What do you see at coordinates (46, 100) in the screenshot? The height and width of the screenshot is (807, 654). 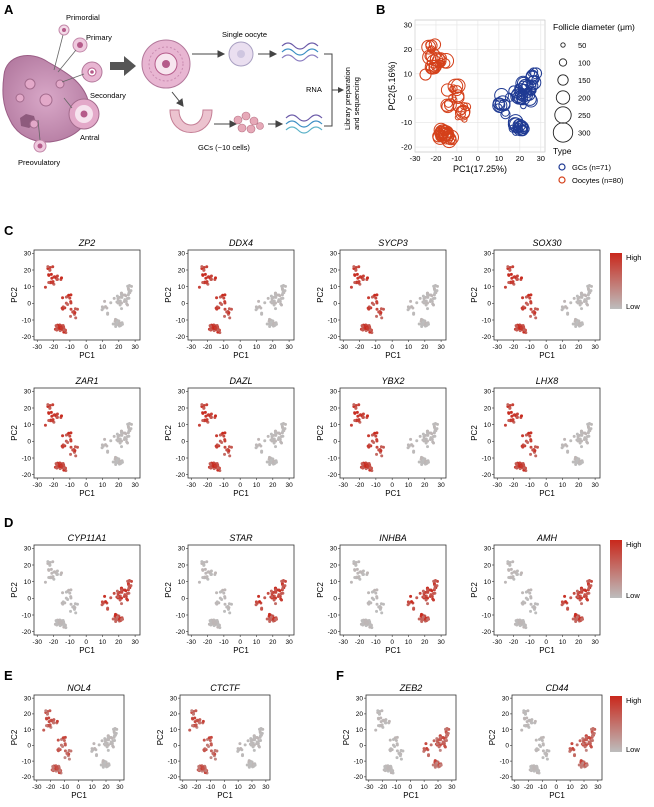 I see `follicle-small` at bounding box center [46, 100].